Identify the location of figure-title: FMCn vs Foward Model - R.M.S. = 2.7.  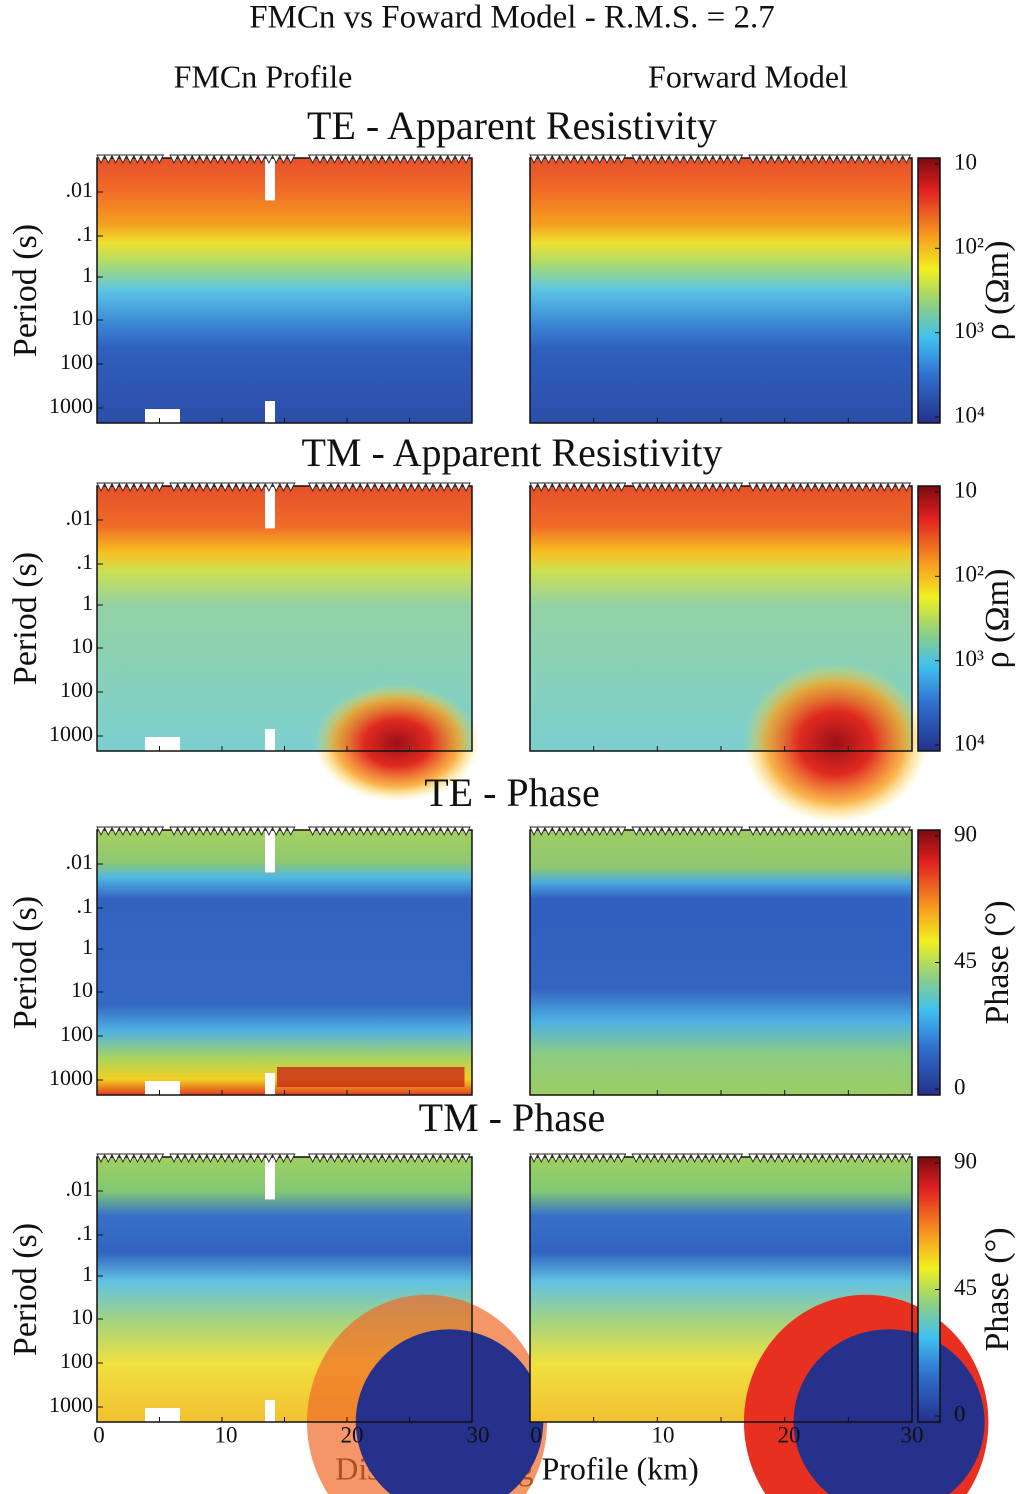
(512, 18).